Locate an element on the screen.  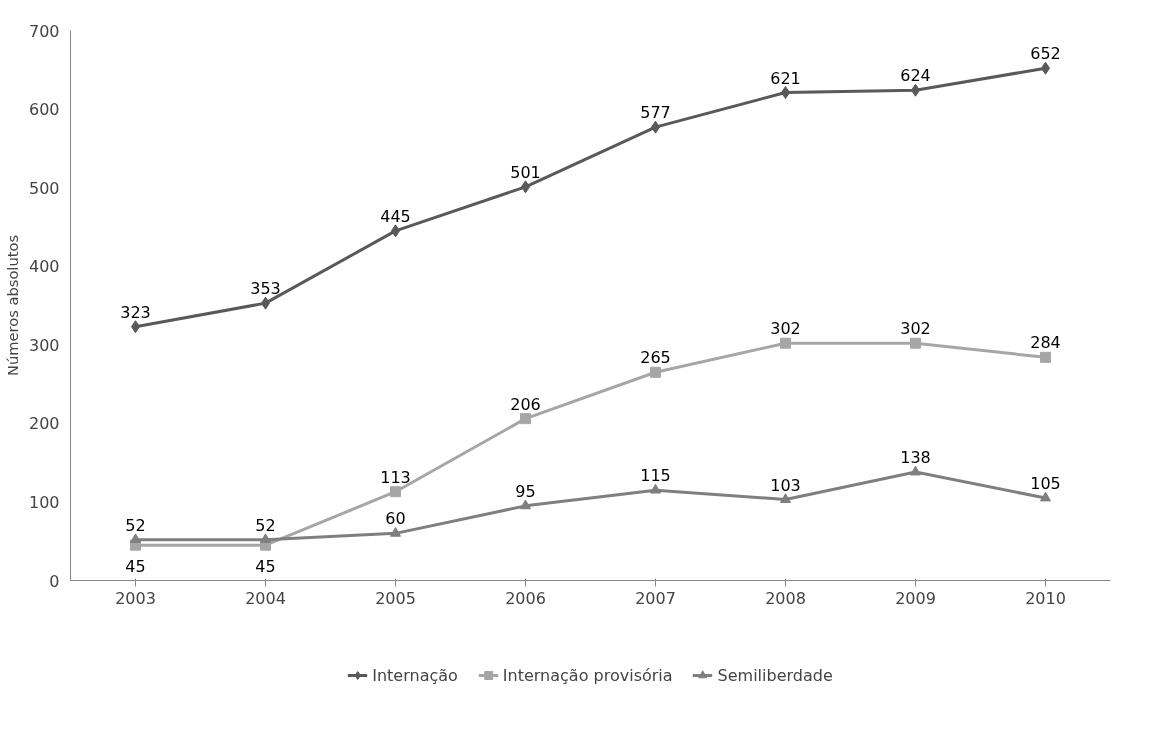
data-label: 103 is located at coordinates (785, 485).